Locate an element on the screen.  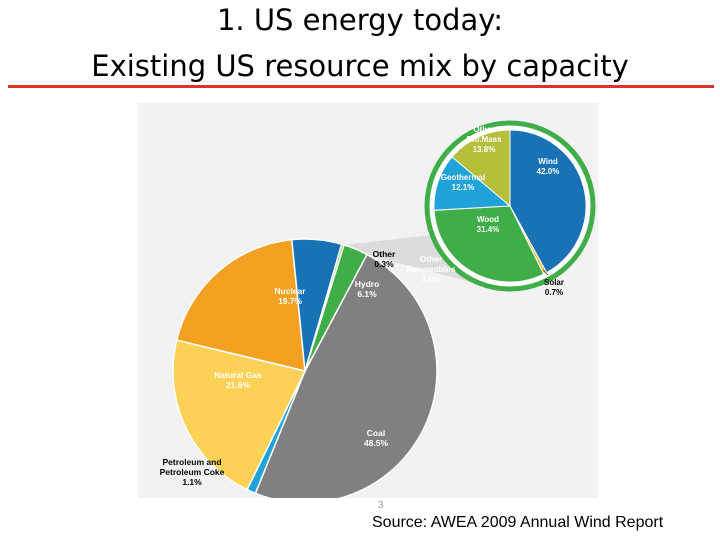
solar-leader-line is located at coordinates (546, 272).